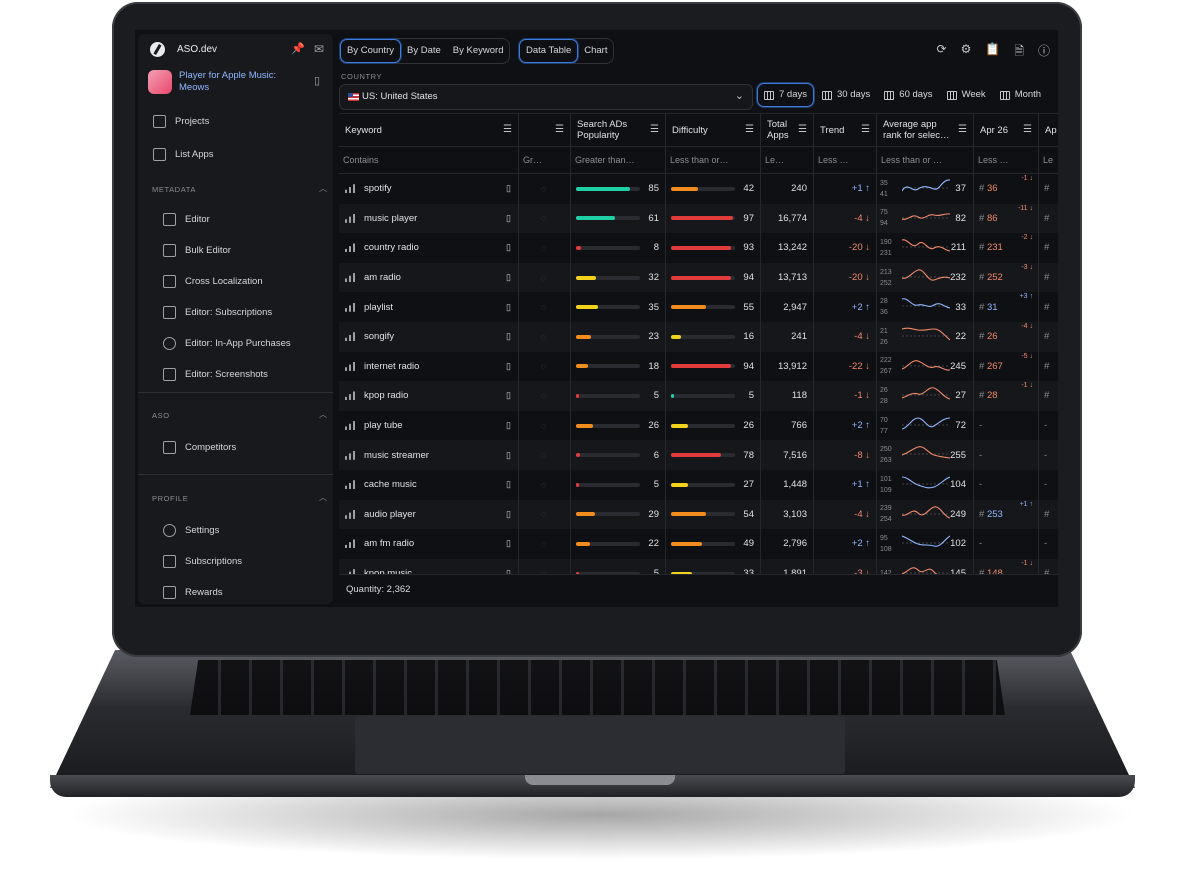 The height and width of the screenshot is (896, 1200). Describe the element at coordinates (227, 343) in the screenshot. I see `sidebar-item-editor-in-app-purchases: Editor: In-App Purchases` at that location.